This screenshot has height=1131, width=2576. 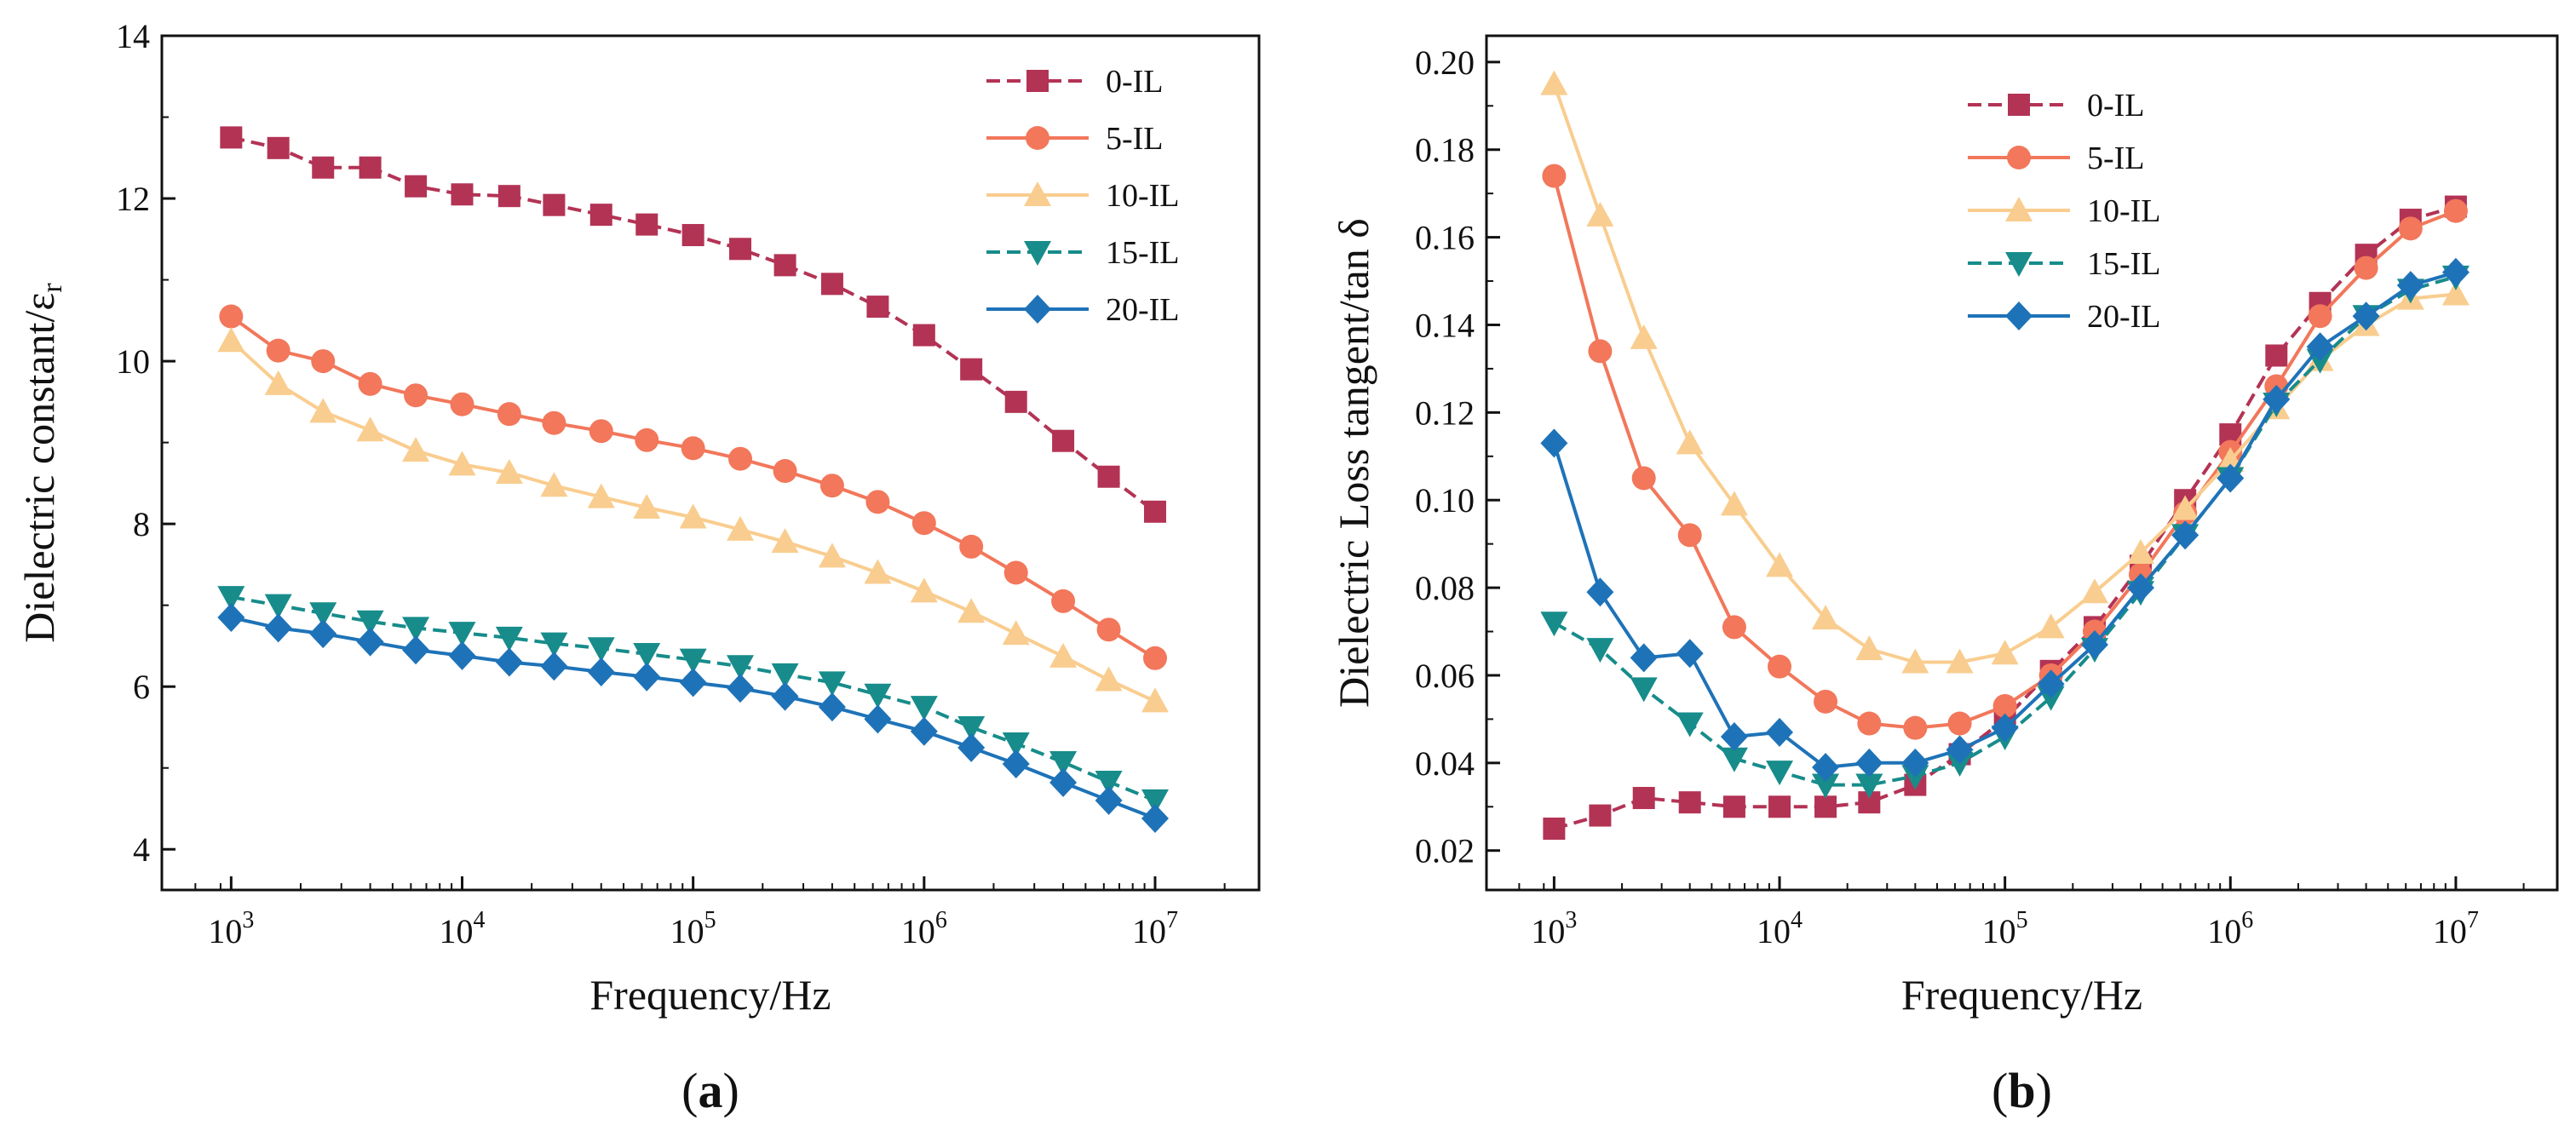 I want to click on x-axis-title: Frequency/Hz, so click(x=710, y=995).